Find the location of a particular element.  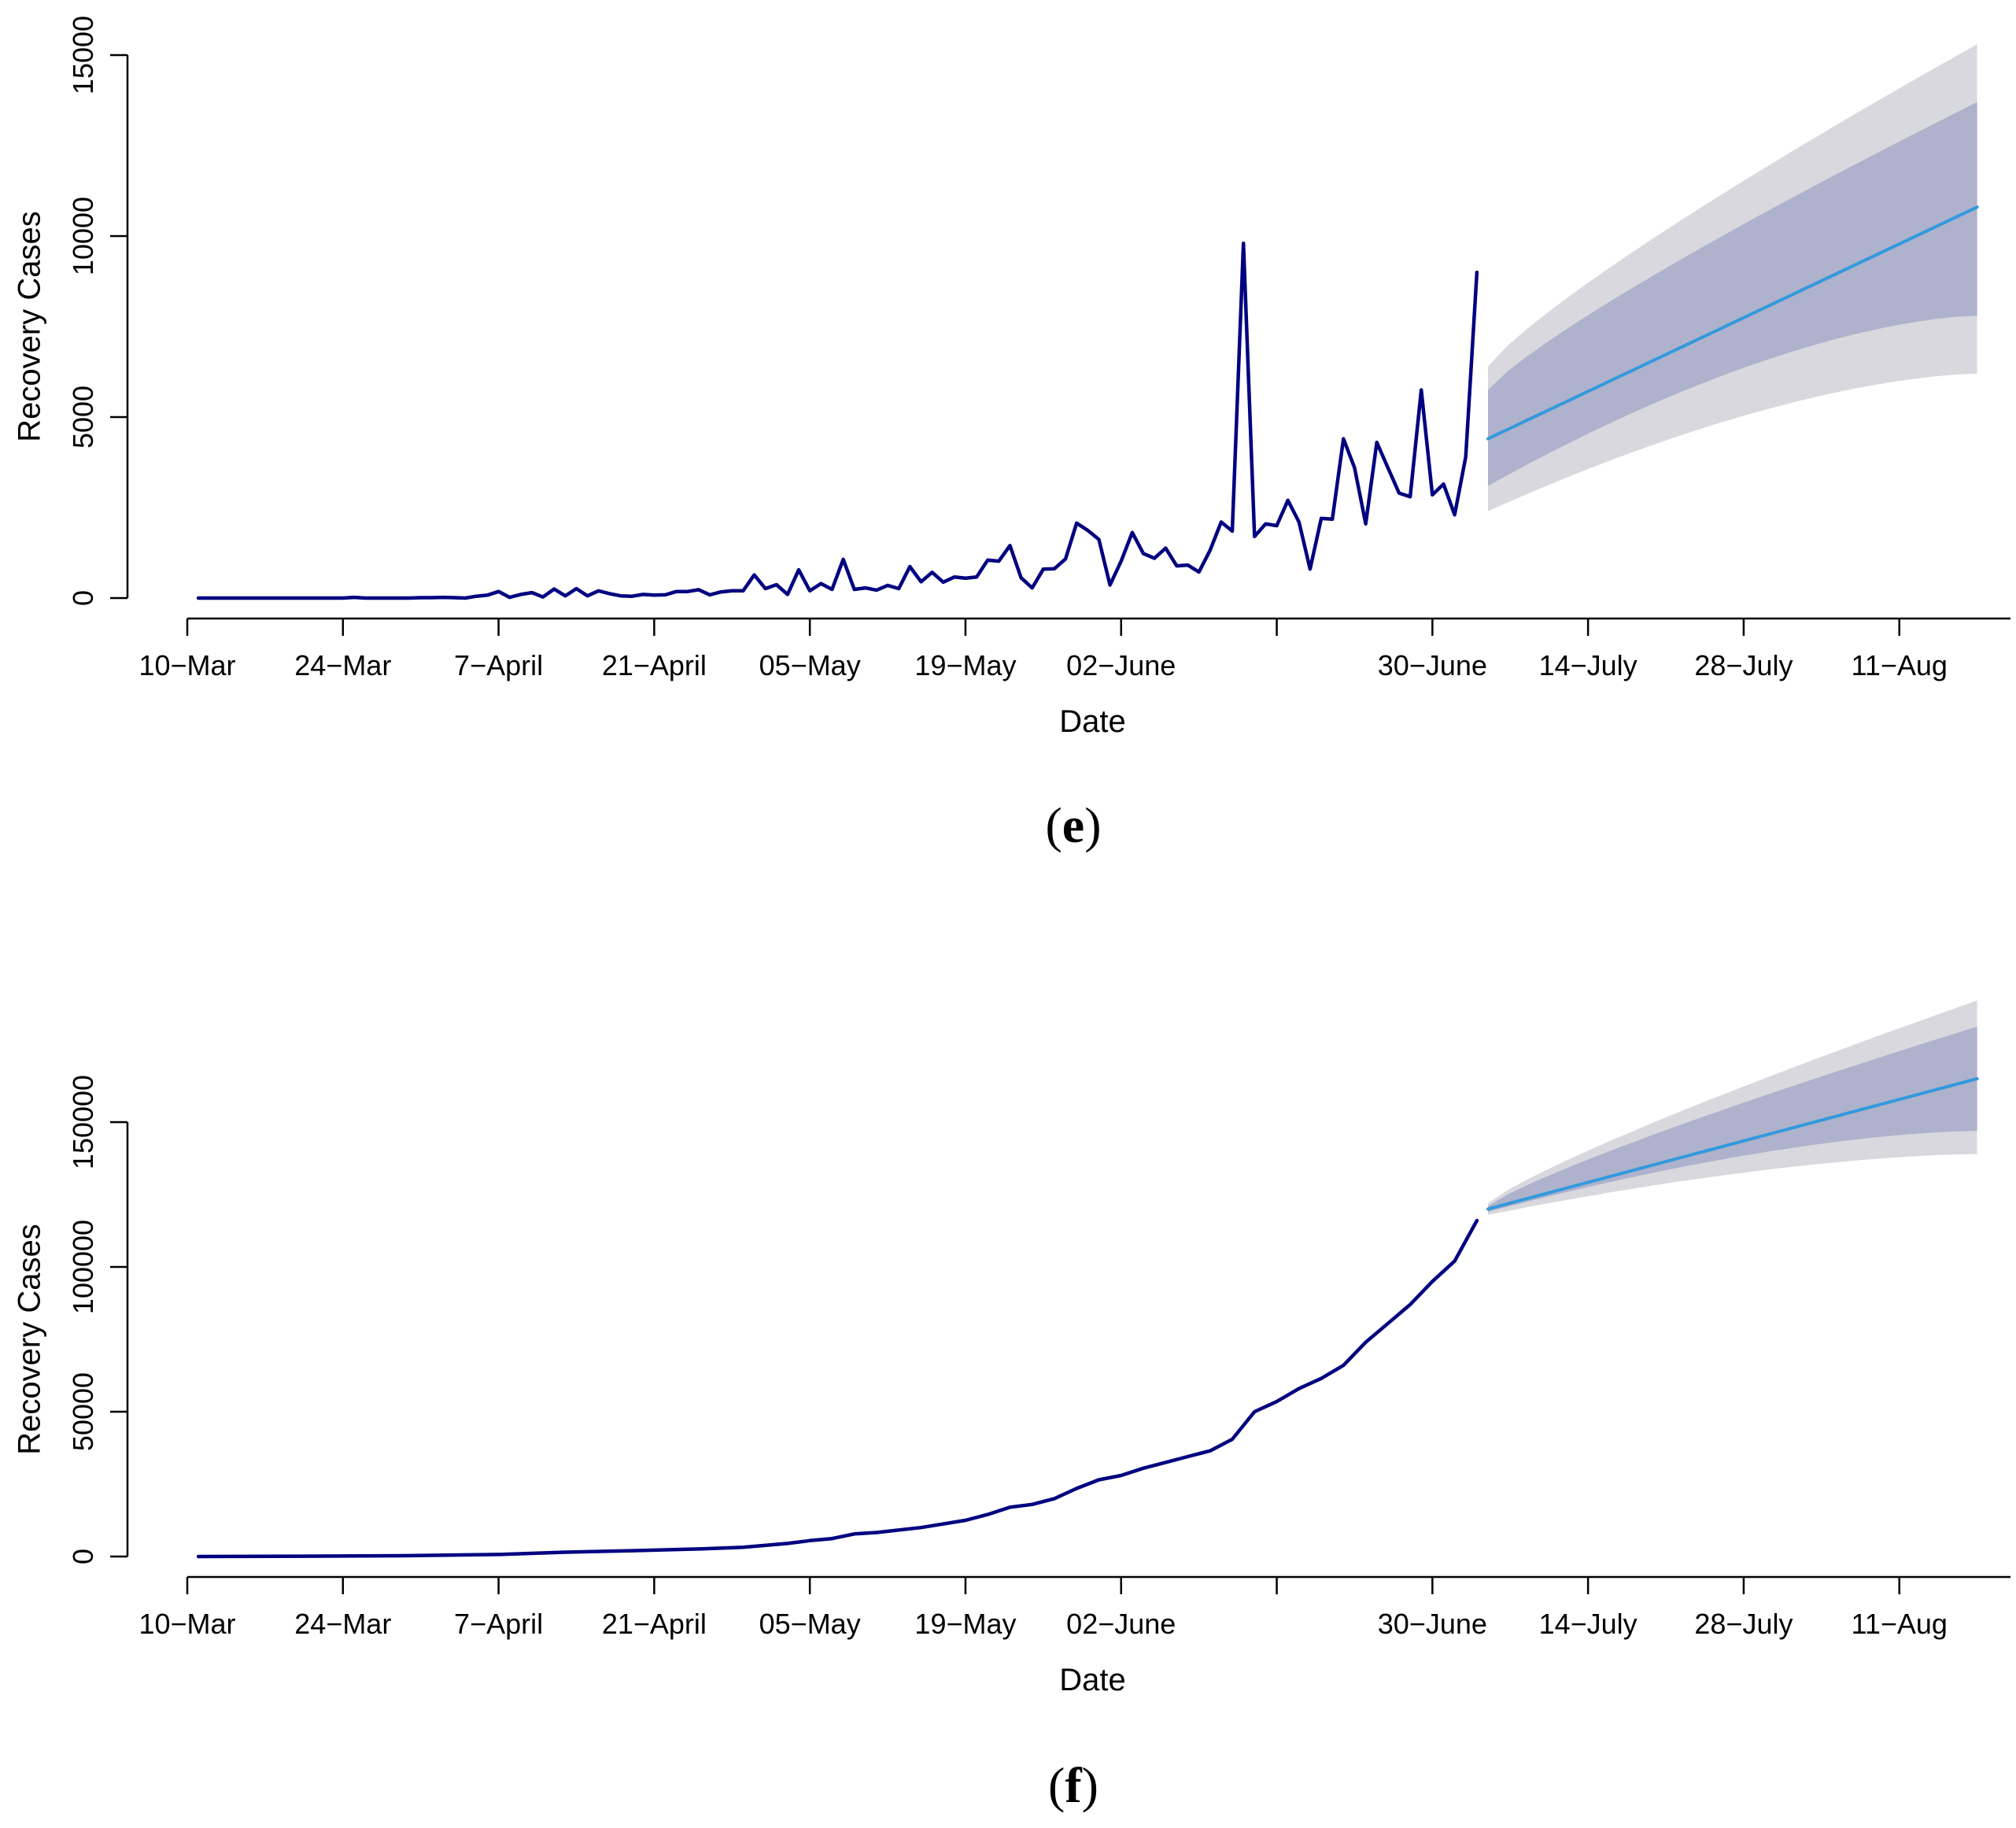

y-tick-label: 50000 is located at coordinates (83, 1411).